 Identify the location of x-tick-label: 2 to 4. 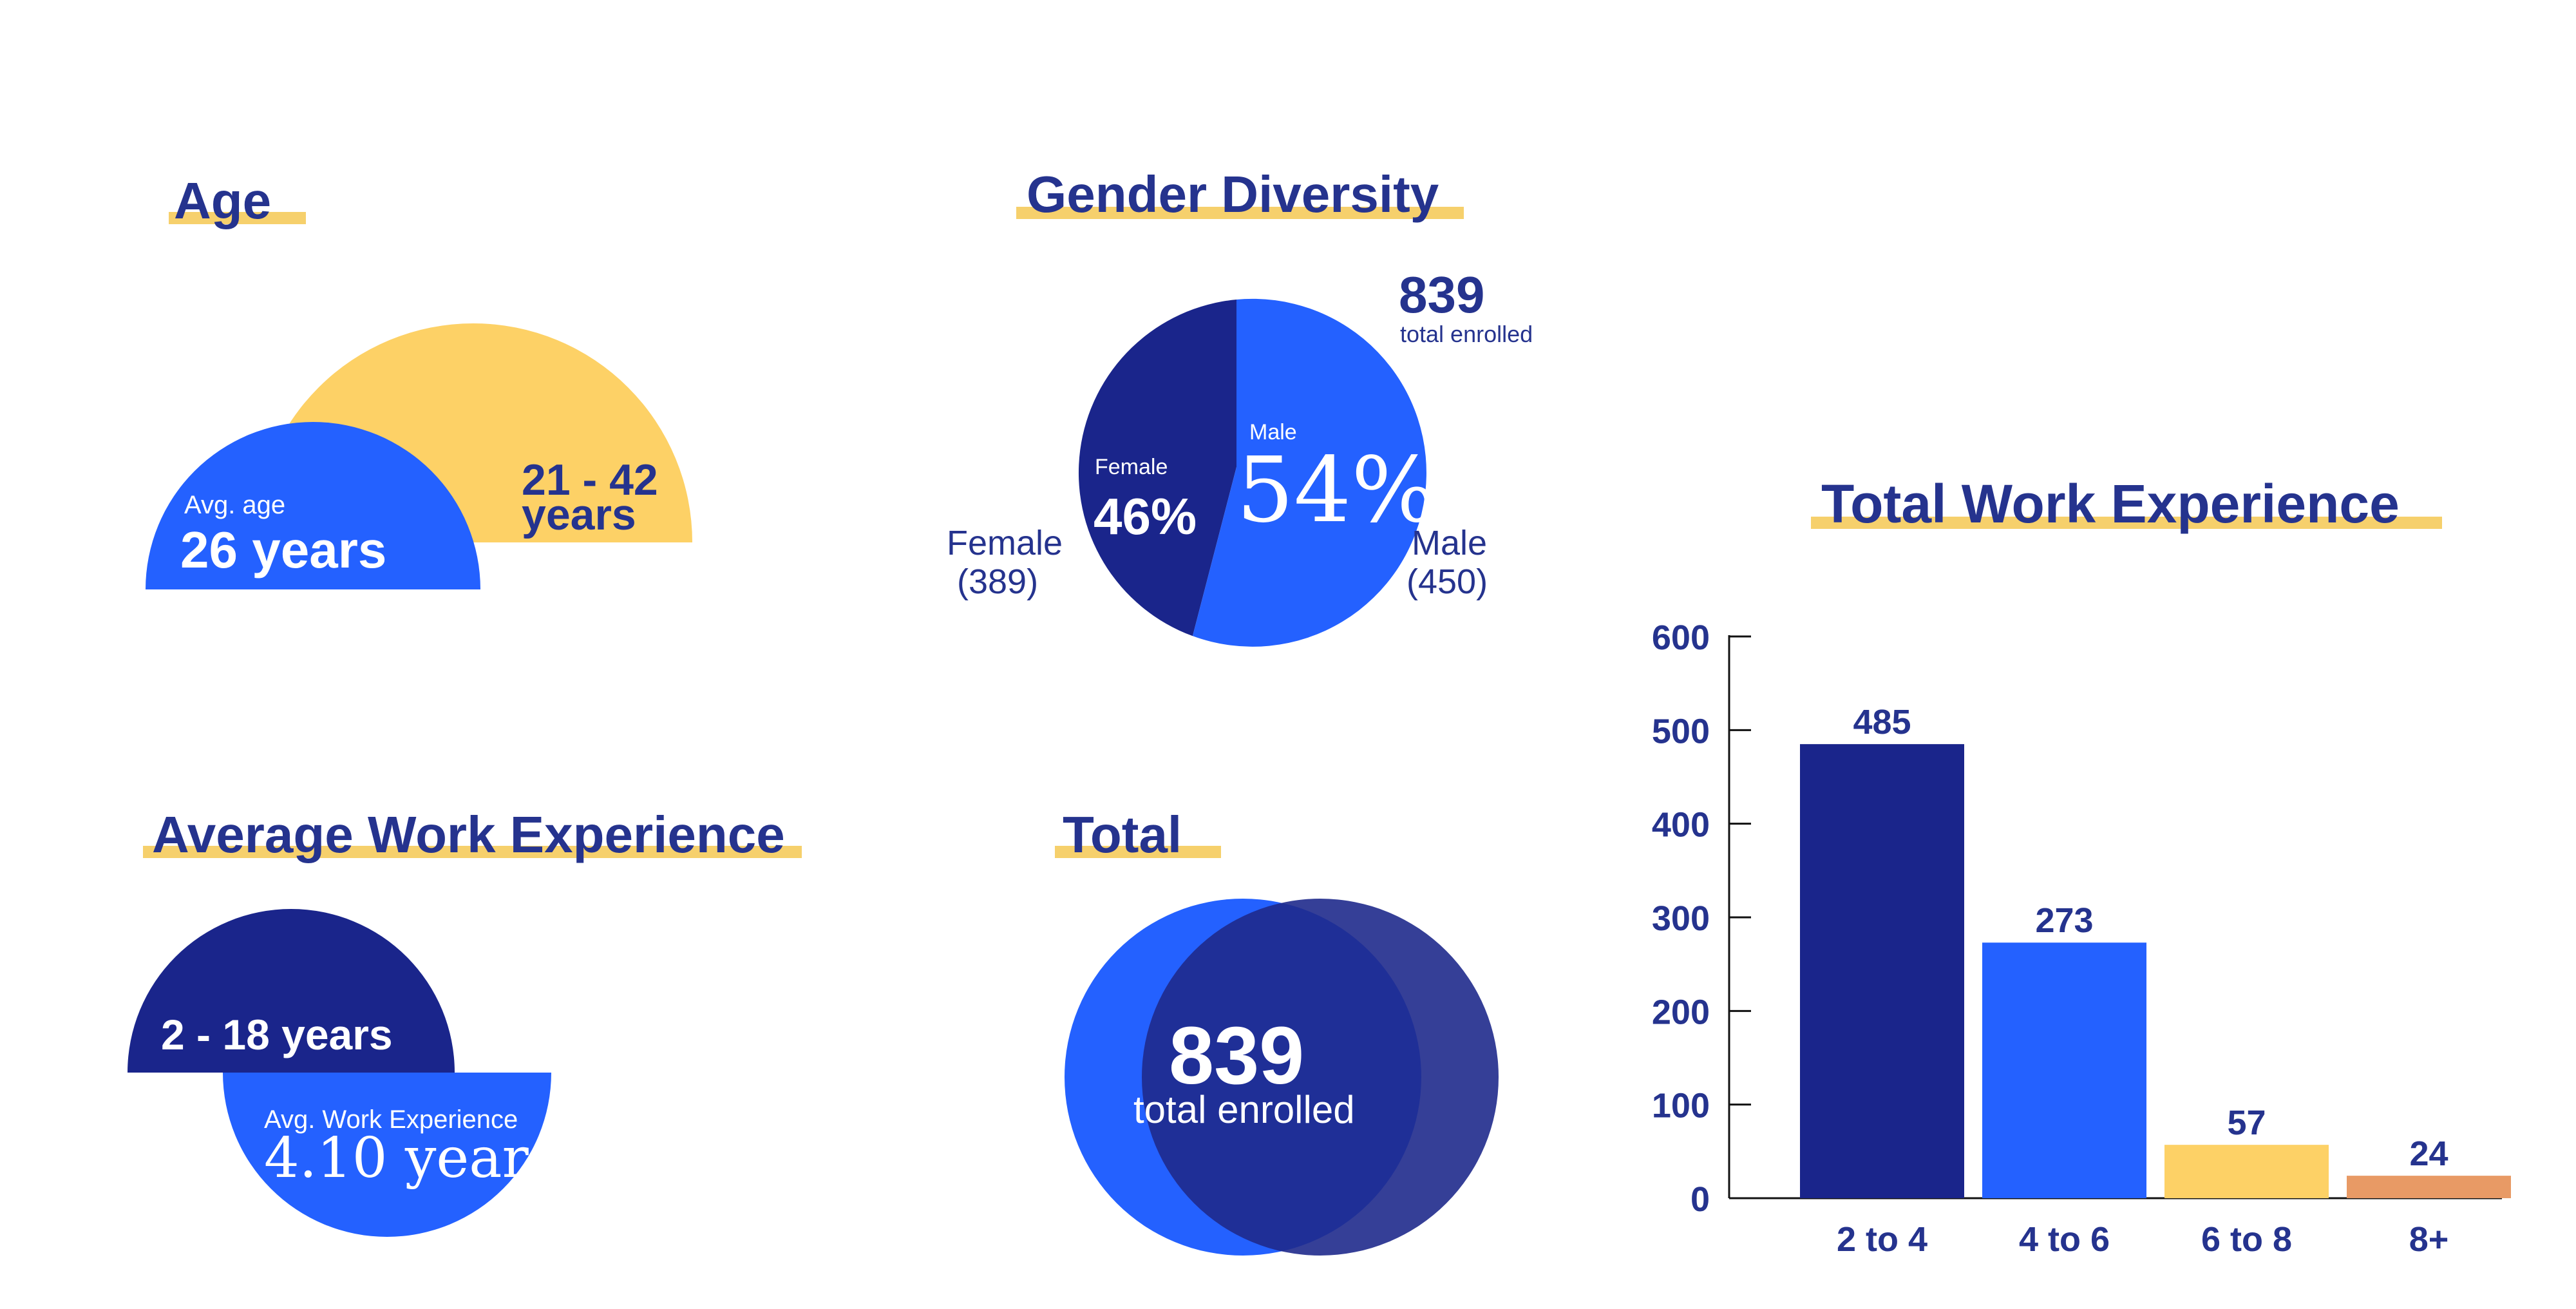
(1882, 1239).